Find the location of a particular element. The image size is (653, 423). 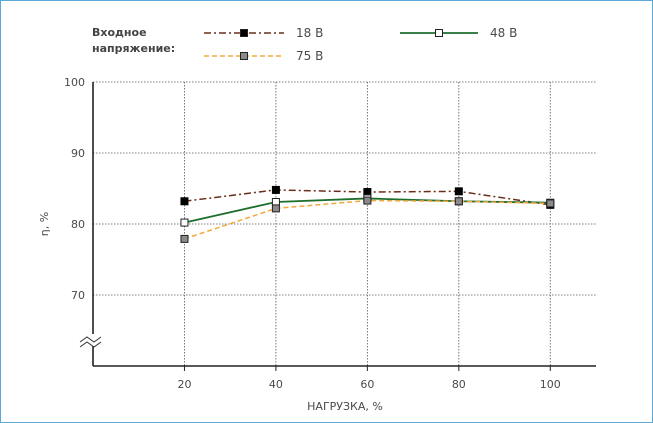

y-axis-title: η, % is located at coordinates (44, 224).